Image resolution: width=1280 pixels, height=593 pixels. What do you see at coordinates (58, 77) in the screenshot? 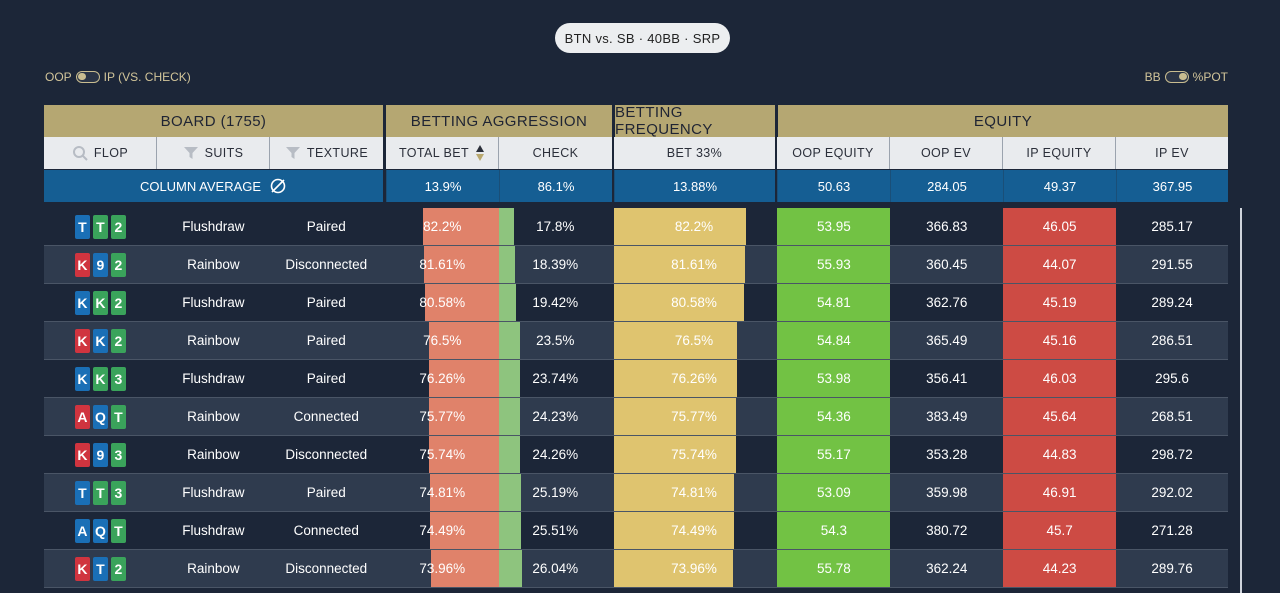
I see `toggle-label-oop: OOP` at bounding box center [58, 77].